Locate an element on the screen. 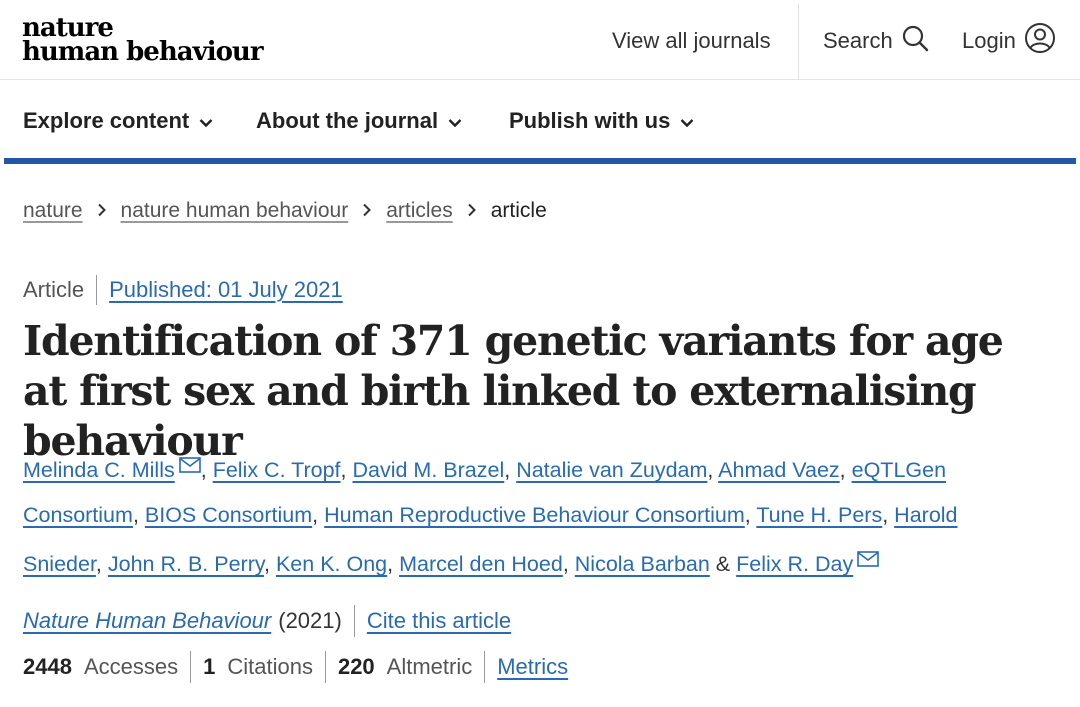 This screenshot has height=707, width=1080. author-link: Felix R. Day is located at coordinates (794, 564).